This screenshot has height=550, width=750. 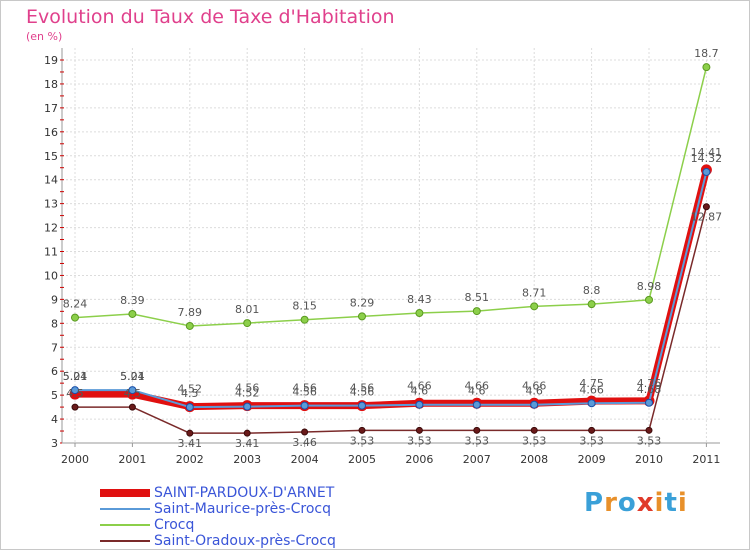 What do you see at coordinates (591, 383) in the screenshot?
I see `data-label: 4.75` at bounding box center [591, 383].